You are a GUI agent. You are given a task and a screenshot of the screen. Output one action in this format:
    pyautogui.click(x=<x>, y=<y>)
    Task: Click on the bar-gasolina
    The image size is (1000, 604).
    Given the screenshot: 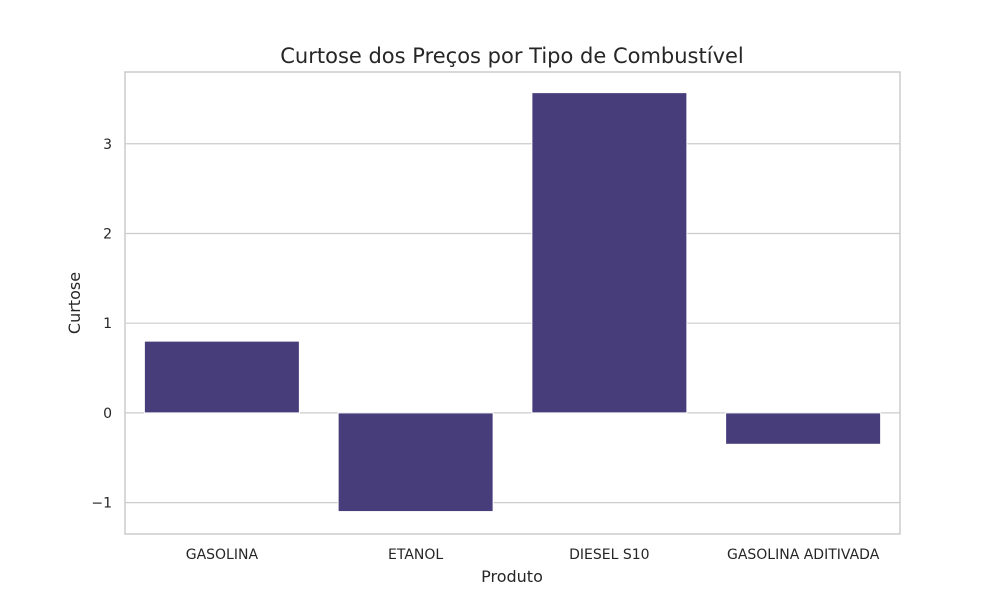 What is the action you would take?
    pyautogui.click(x=221, y=377)
    